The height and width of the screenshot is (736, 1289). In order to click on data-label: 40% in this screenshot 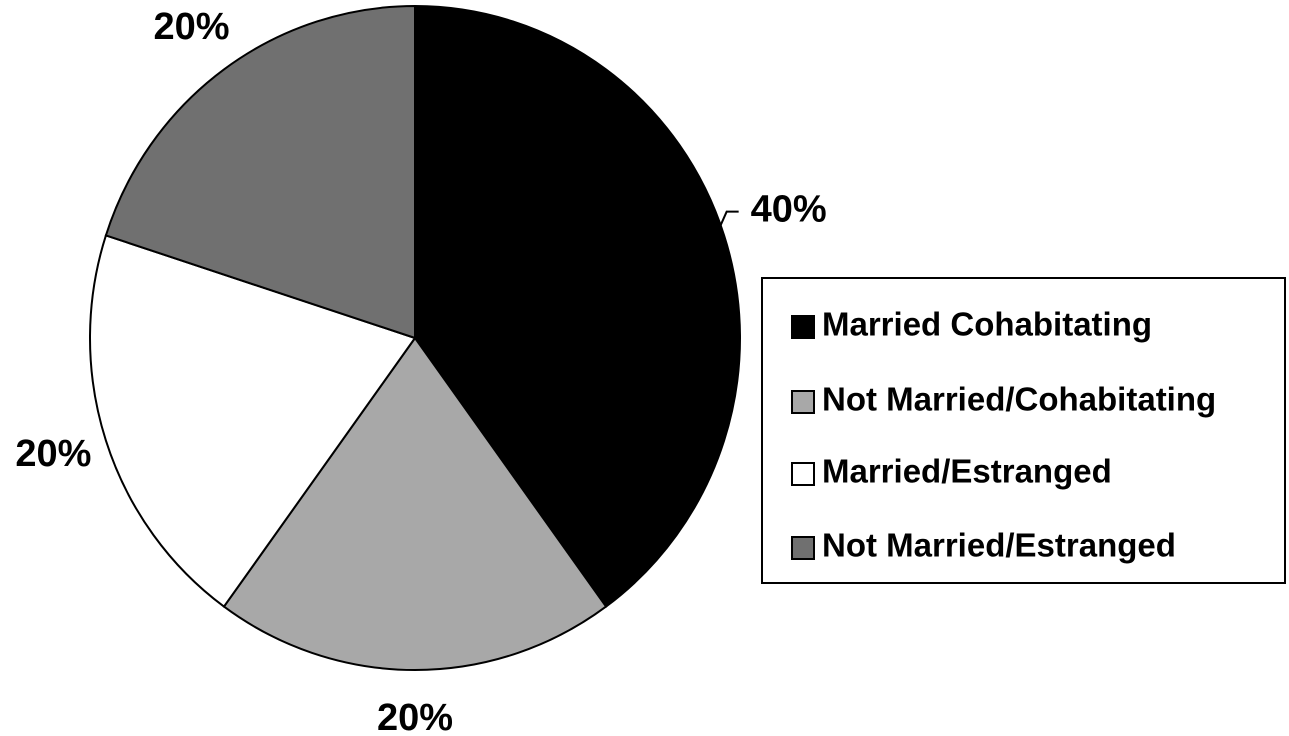, I will do `click(789, 210)`.